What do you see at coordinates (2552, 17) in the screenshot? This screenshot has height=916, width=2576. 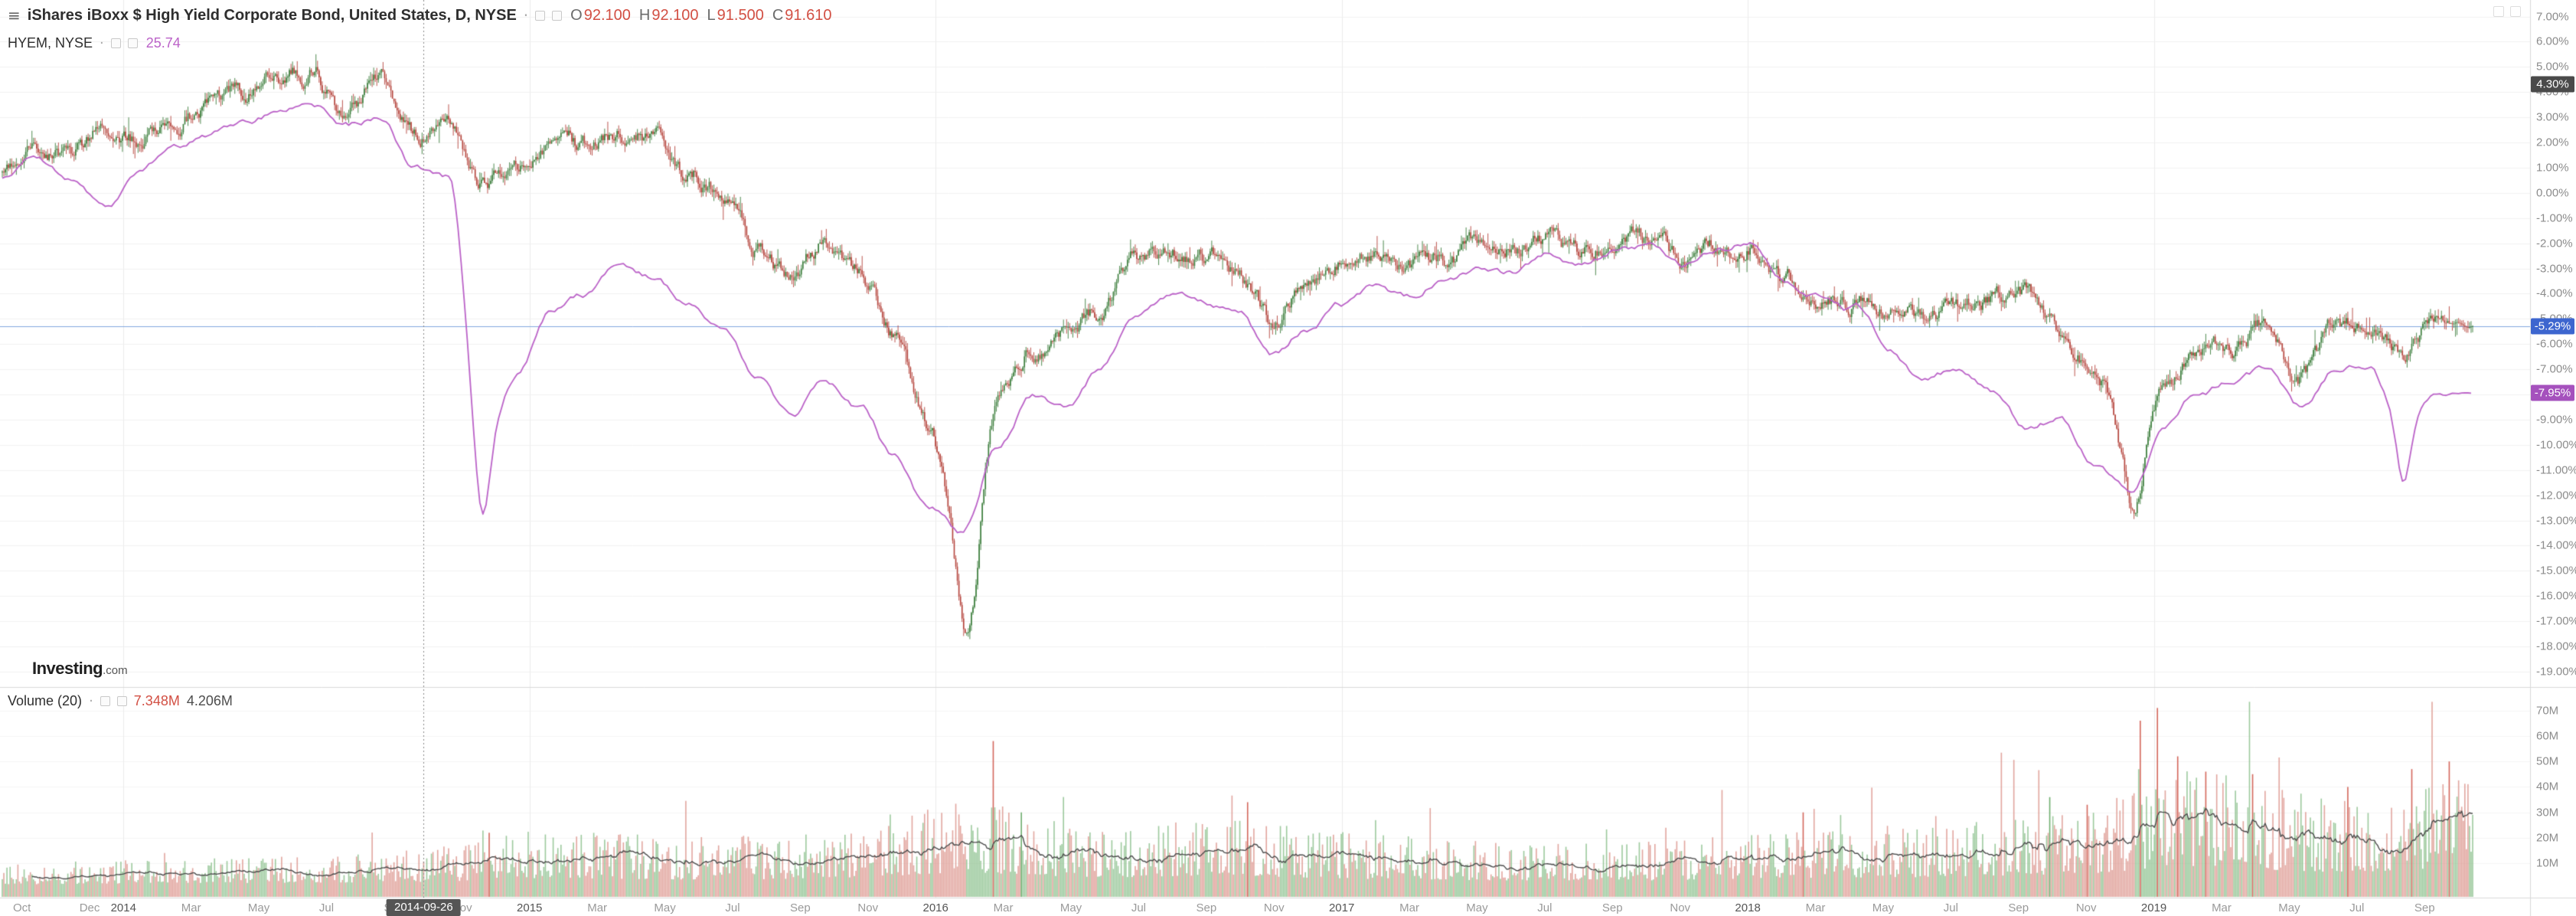 I see `price-tick-label: 7.00%` at bounding box center [2552, 17].